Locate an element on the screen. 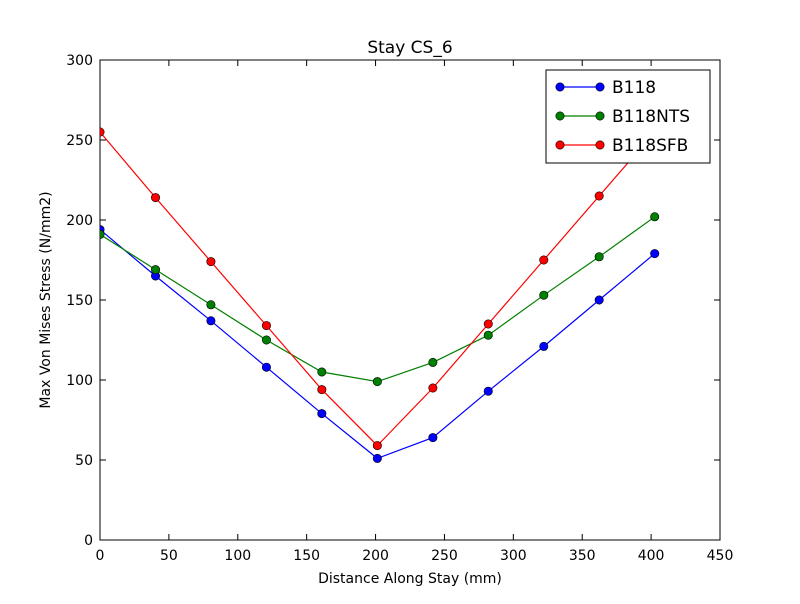  y-tick-label: 0 is located at coordinates (88, 541).